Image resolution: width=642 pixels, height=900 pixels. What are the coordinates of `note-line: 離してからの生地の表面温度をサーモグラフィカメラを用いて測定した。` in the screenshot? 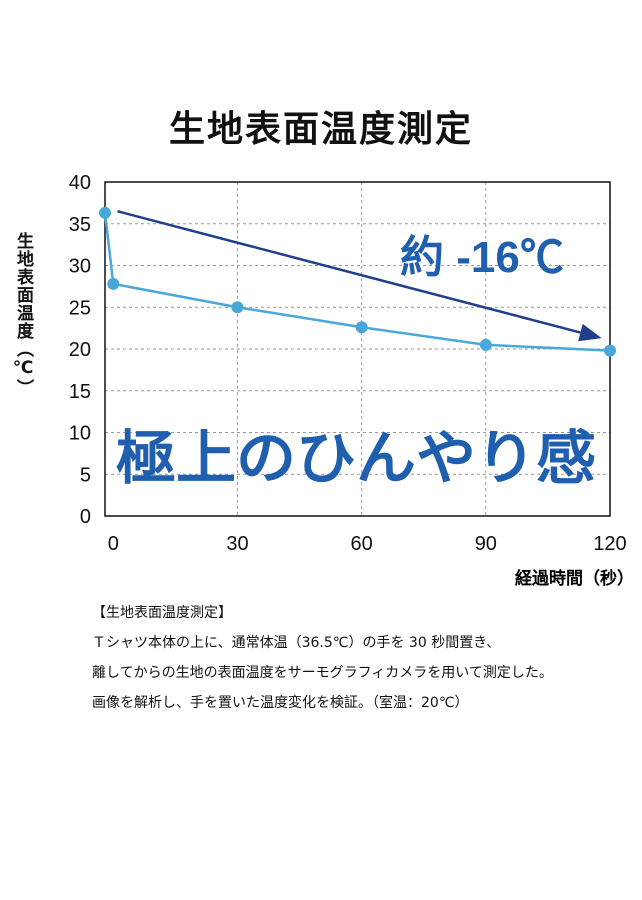 It's located at (322, 673).